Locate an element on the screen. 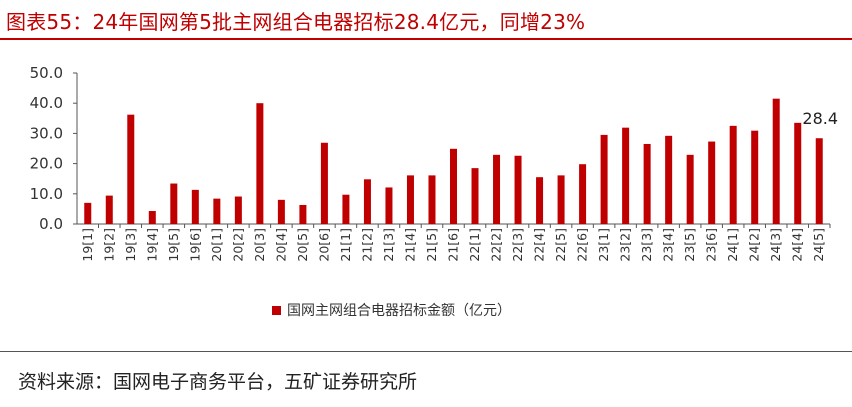  y-tick-label: 10.0 is located at coordinates (46, 194).